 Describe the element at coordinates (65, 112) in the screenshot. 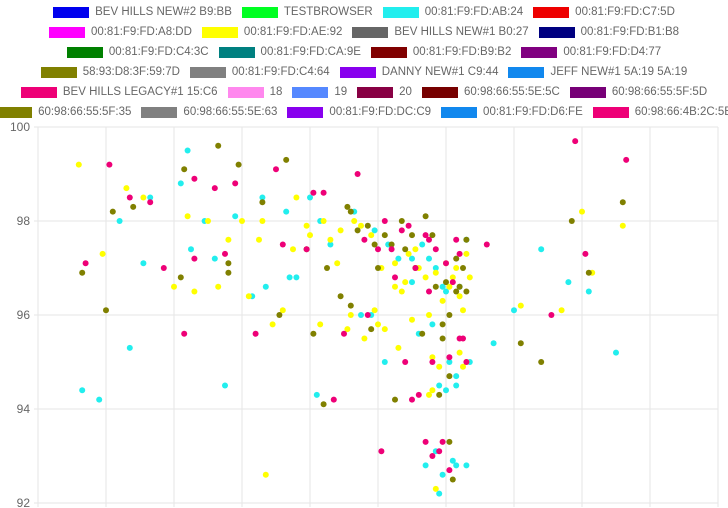

I see `legend-item-60-98-66-55-5f-35: 60:98:66:55:5F:35` at that location.